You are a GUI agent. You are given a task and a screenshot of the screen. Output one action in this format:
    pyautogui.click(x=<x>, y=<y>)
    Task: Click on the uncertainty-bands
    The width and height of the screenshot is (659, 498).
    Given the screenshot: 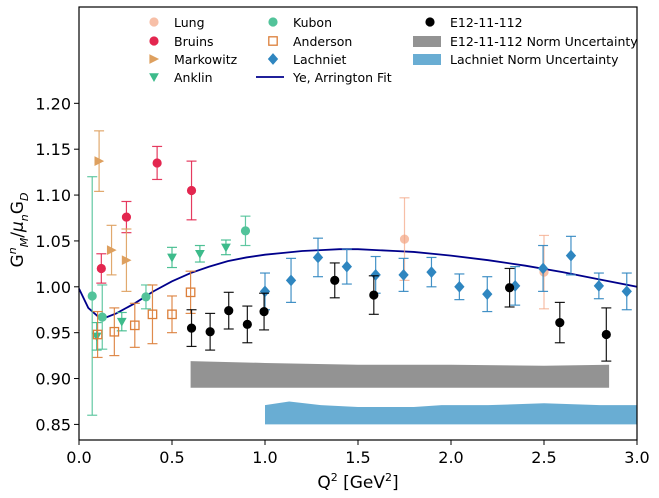 What is the action you would take?
    pyautogui.click(x=413, y=393)
    